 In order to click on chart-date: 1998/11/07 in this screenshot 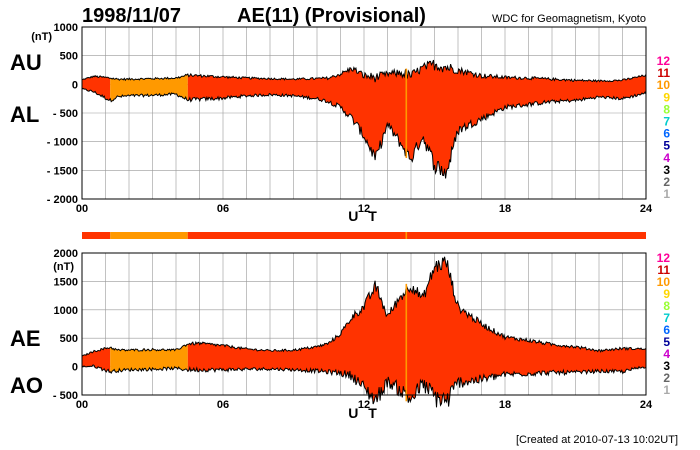, I will do `click(131, 16)`.